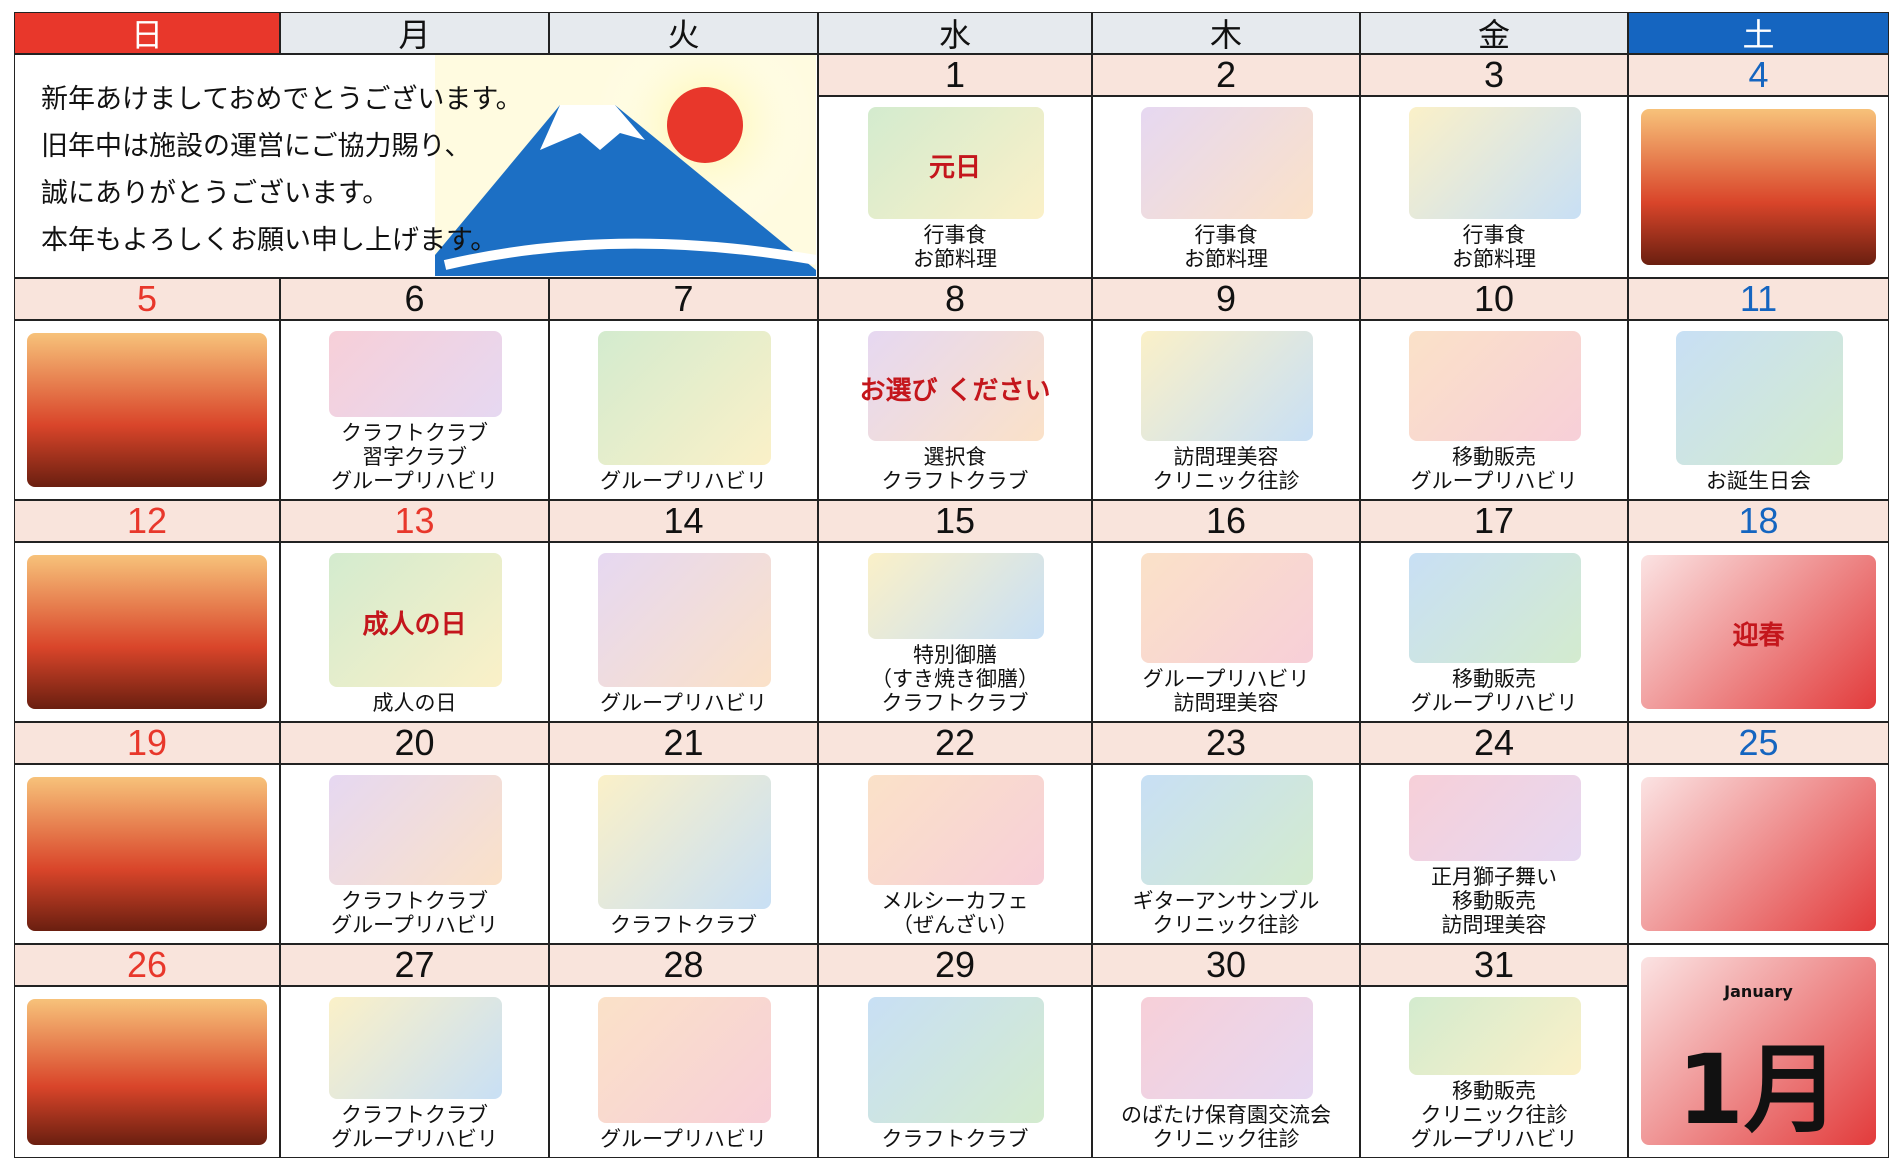  Describe the element at coordinates (414, 521) in the screenshot. I see `date-number: 13` at that location.